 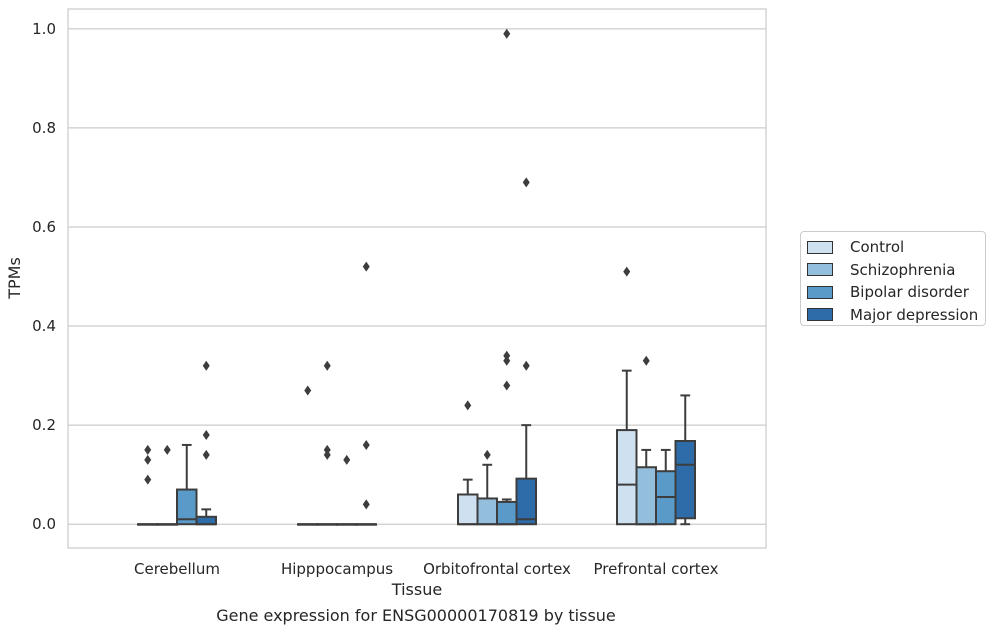 I want to click on legend-swatch-schizophrenia, so click(x=820, y=270).